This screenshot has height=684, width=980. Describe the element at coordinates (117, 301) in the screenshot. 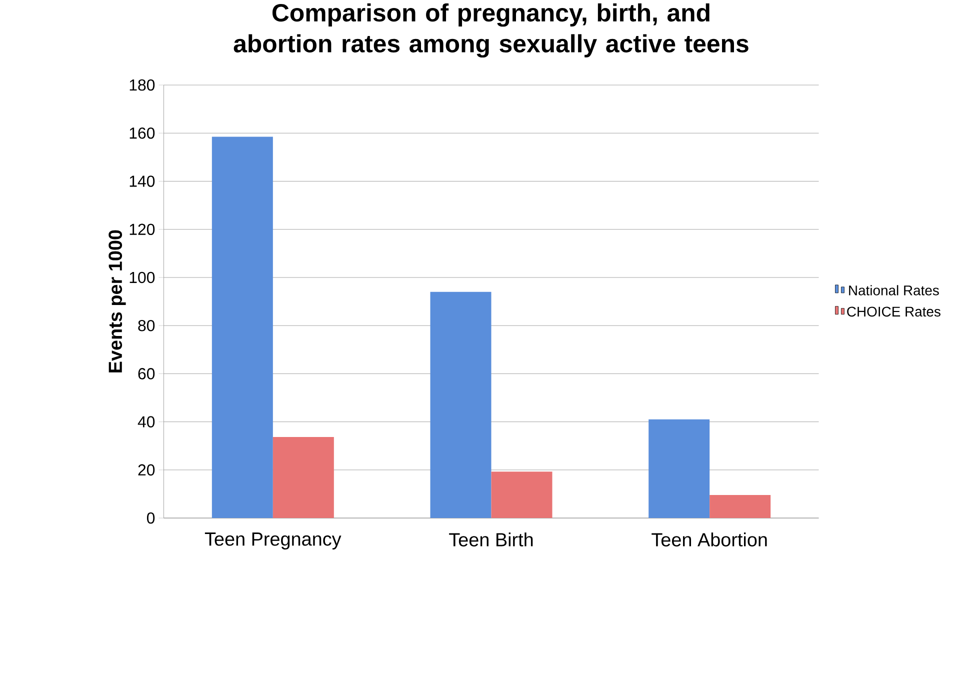

I see `y-axis-title: Events per 1000` at that location.